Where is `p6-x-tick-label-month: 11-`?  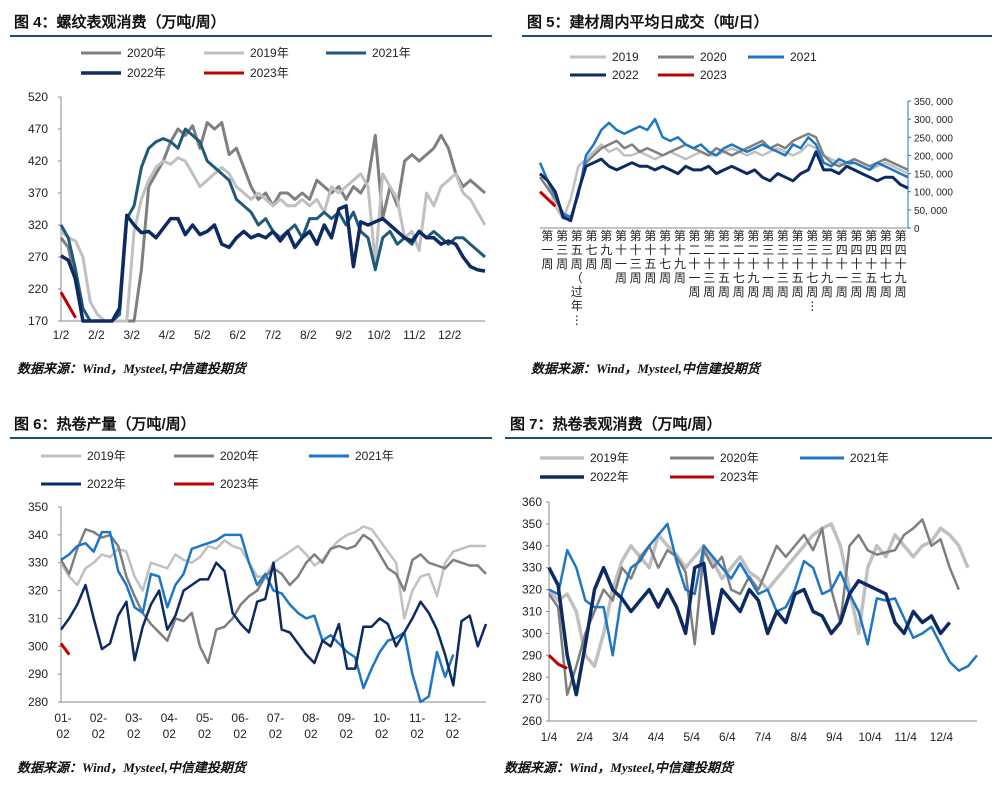 p6-x-tick-label-month: 11- is located at coordinates (417, 718).